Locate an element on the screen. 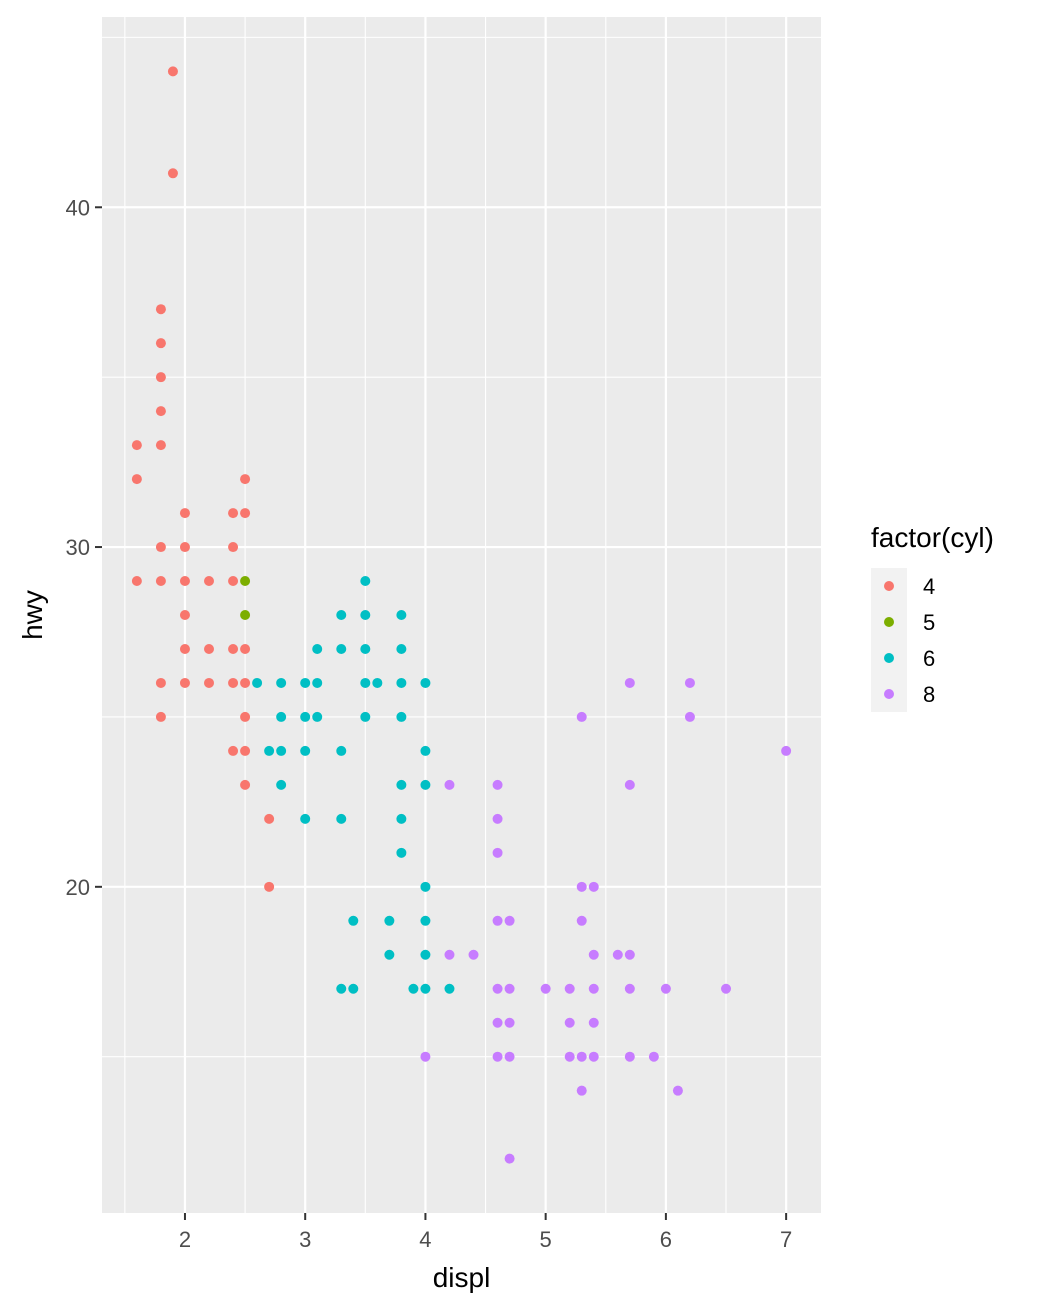 The width and height of the screenshot is (1050, 1312). x-tick-label: 7 is located at coordinates (786, 1239).